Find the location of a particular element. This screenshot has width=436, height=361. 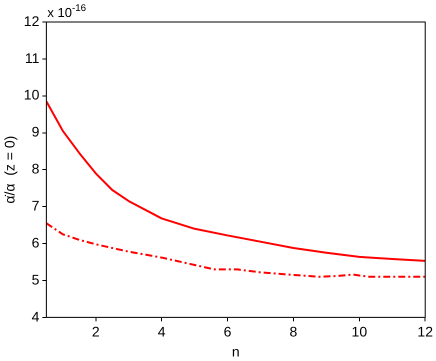

x-tick-label: 12 is located at coordinates (425, 332).